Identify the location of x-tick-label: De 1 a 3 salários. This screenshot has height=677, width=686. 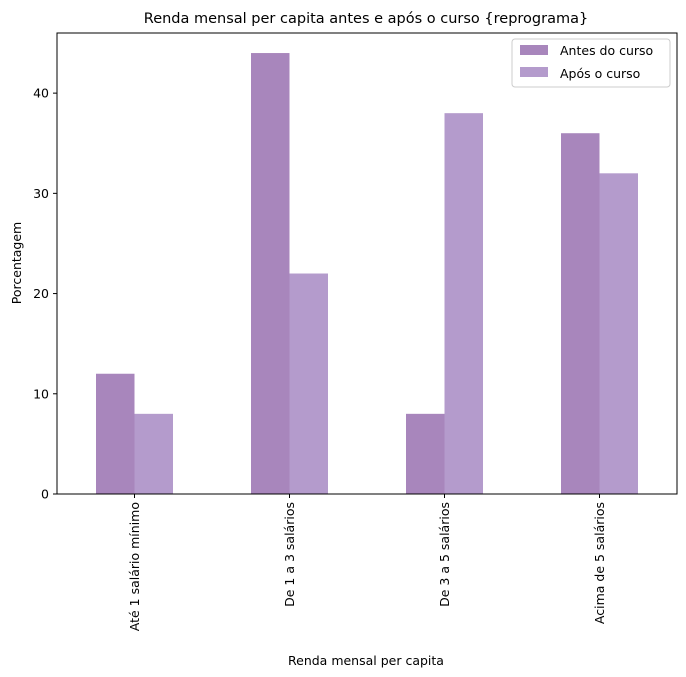
(289, 554).